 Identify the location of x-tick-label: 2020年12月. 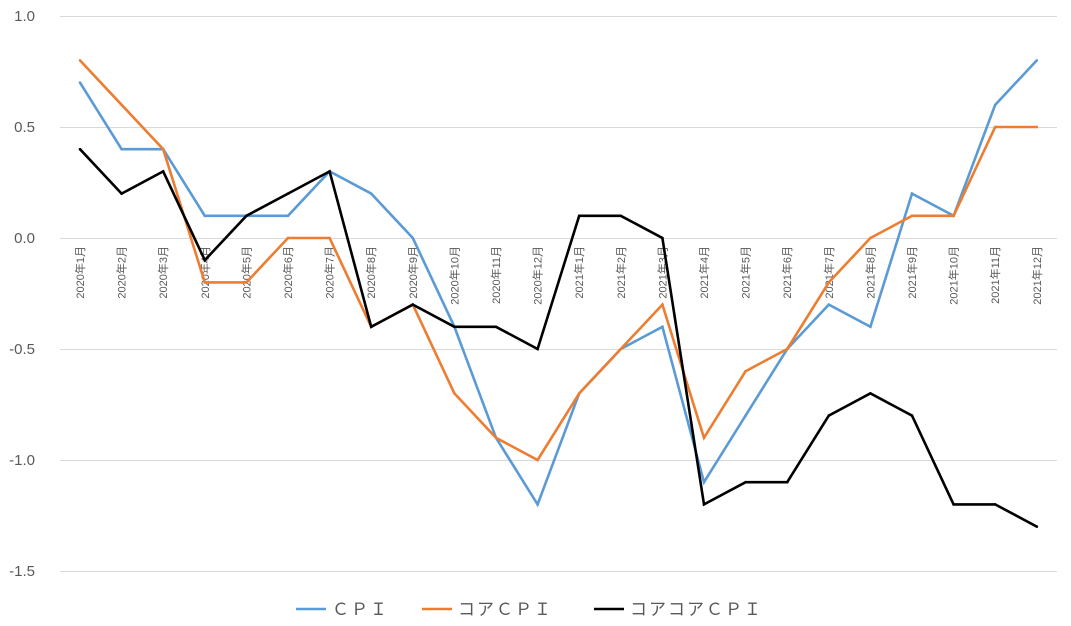
(538, 275).